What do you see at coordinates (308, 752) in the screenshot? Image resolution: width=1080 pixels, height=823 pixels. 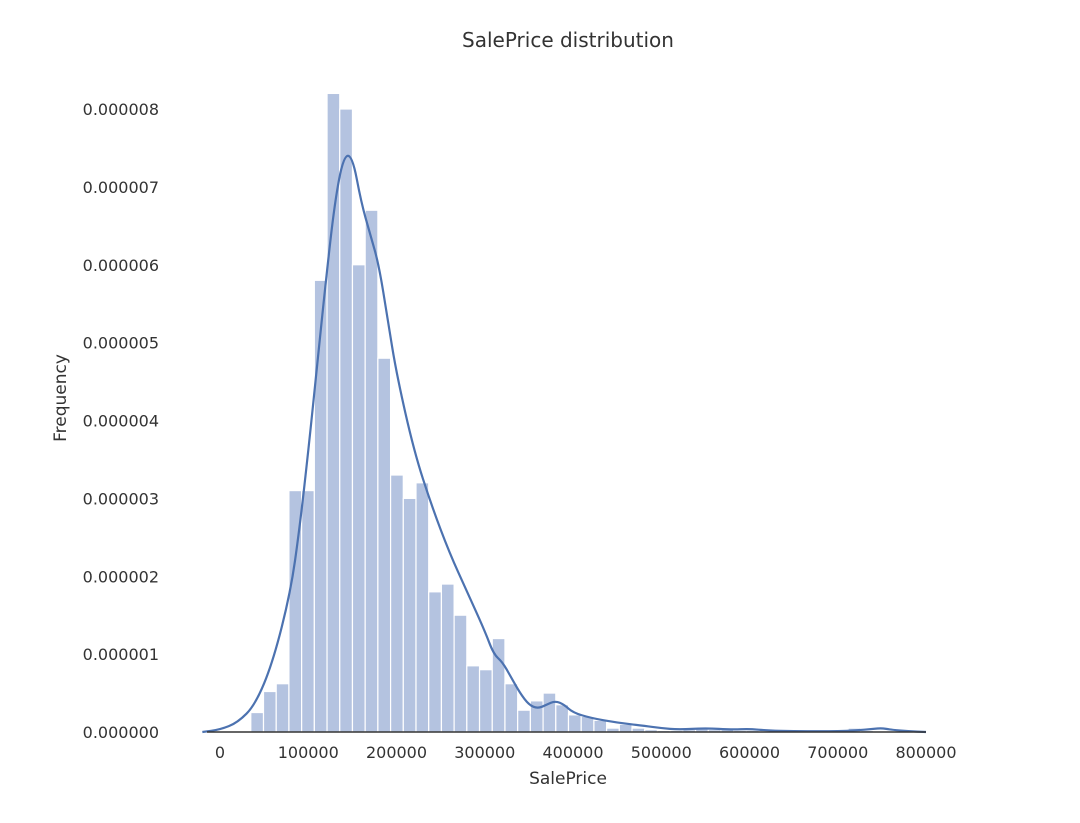 I see `x-tick-label: 100000` at bounding box center [308, 752].